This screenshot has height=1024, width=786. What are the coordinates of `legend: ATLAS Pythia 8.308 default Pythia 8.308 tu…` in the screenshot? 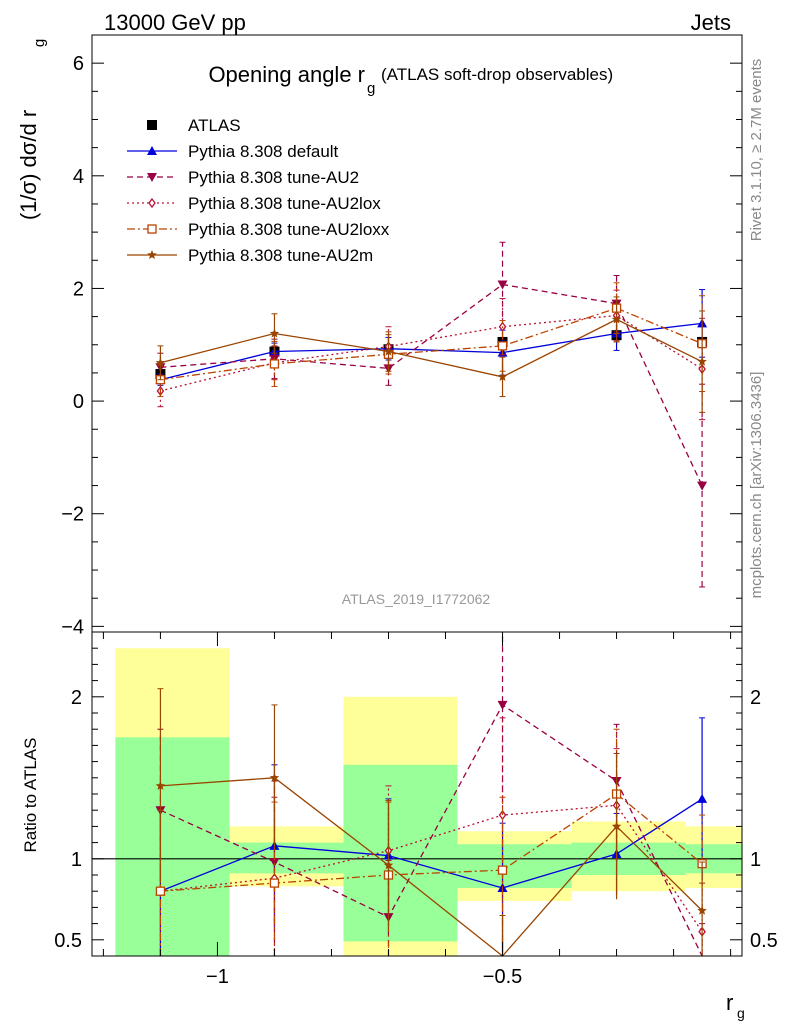 It's located at (258, 190).